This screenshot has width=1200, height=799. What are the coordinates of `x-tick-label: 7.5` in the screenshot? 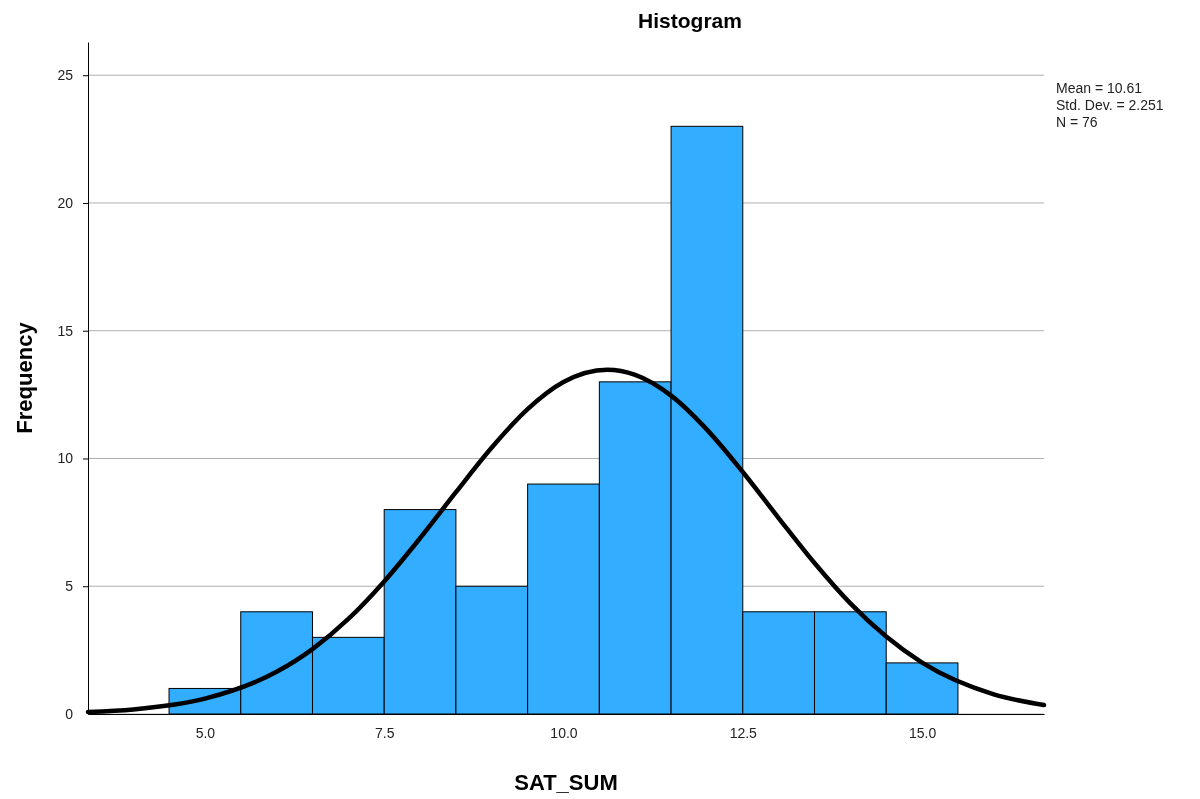 It's located at (384, 732).